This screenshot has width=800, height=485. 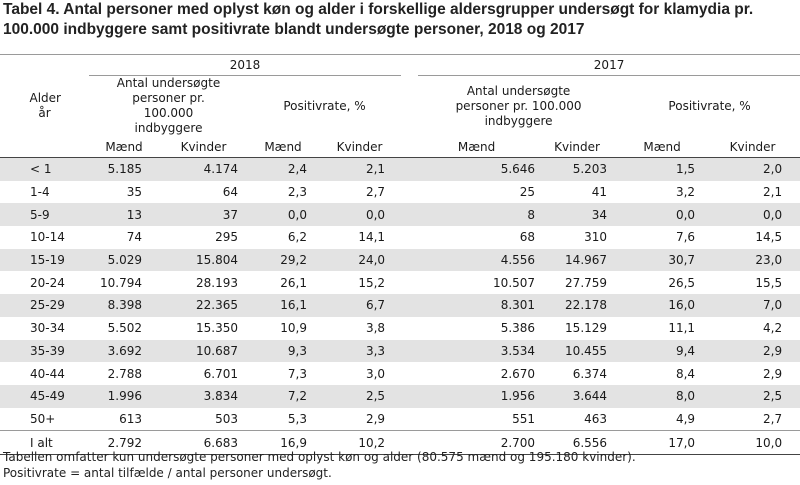 I want to click on cell-p18m: 6,2, so click(x=297, y=237).